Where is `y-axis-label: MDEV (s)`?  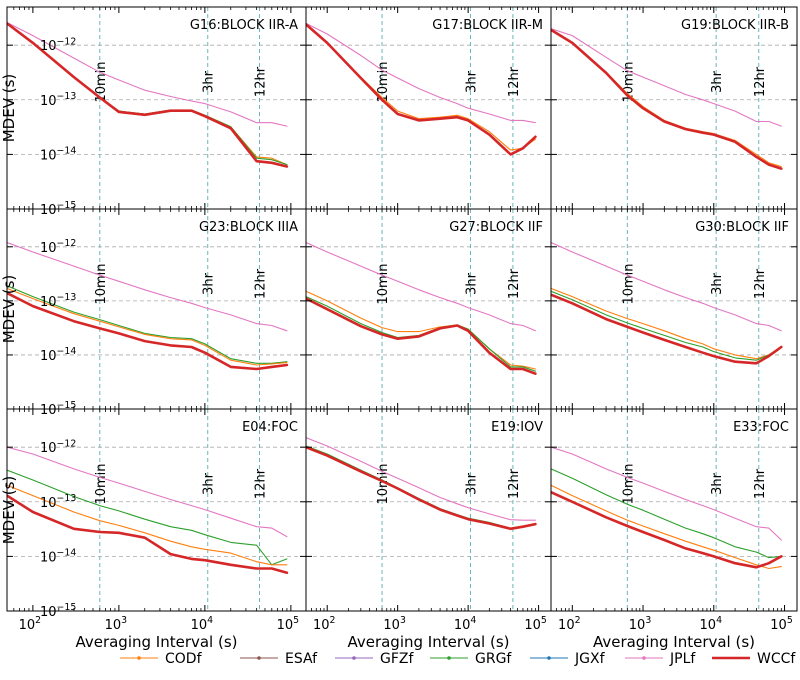
y-axis-label: MDEV (s) is located at coordinates (9, 108).